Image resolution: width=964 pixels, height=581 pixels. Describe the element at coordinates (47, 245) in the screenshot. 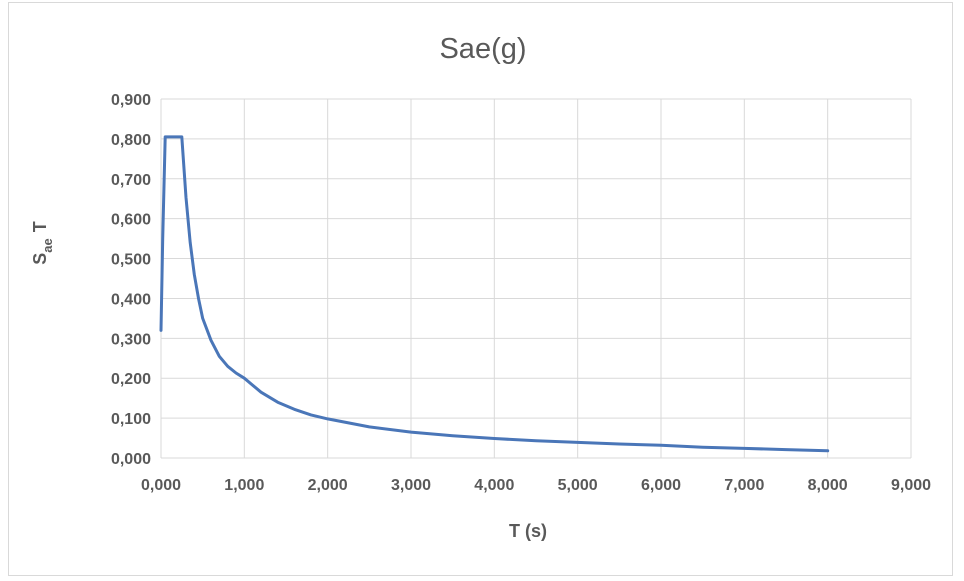

I see `y-axis-title-subscript: ae` at that location.